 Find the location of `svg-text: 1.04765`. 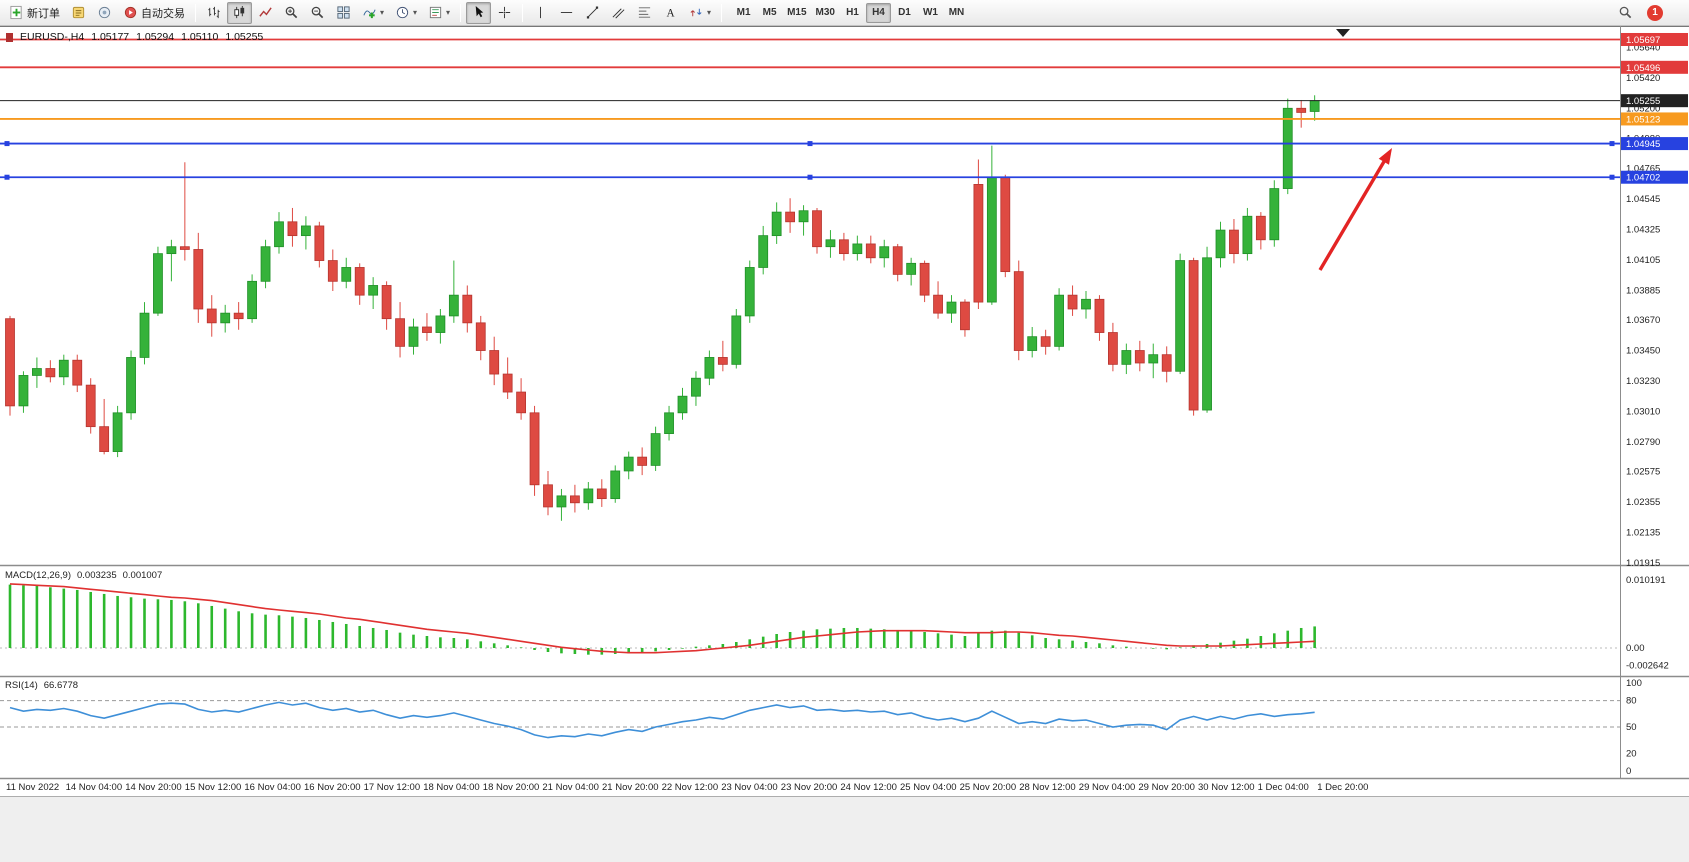

svg-text: 1.04765 is located at coordinates (1643, 168).